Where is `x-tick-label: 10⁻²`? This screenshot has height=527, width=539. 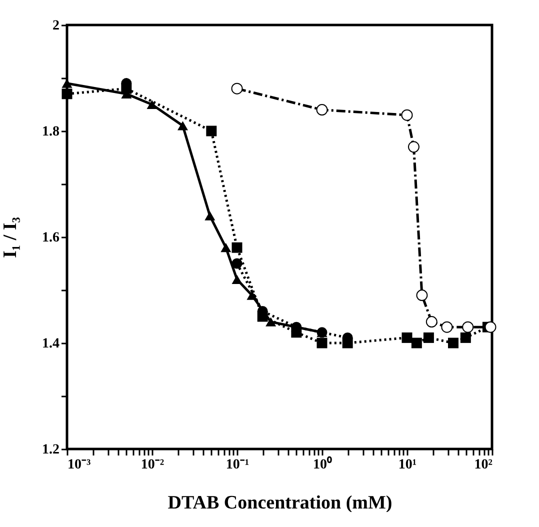 x-tick-label: 10⁻² is located at coordinates (152, 465).